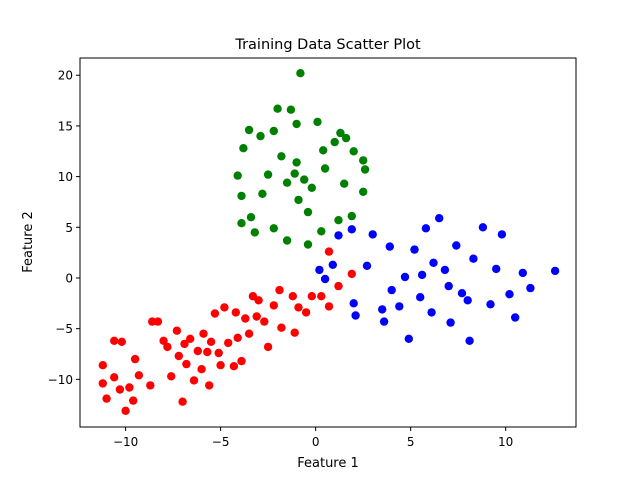 This screenshot has width=640, height=480. Describe the element at coordinates (327, 45) in the screenshot. I see `chart-title: Training Data Scatter Plot` at that location.